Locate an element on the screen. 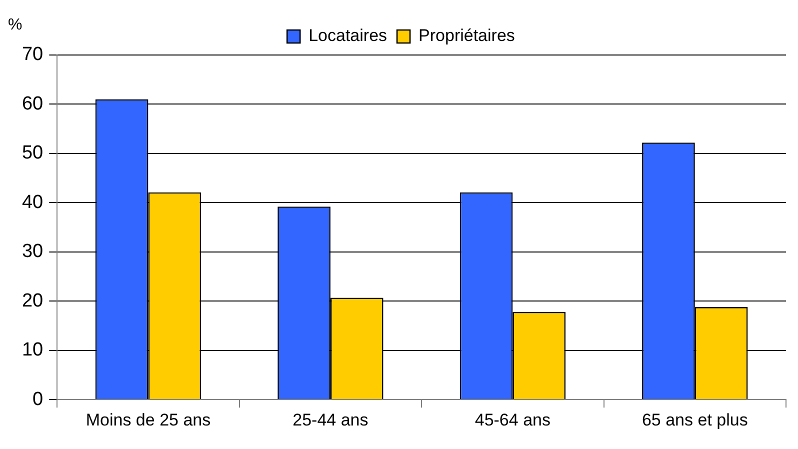 Image resolution: width=798 pixels, height=449 pixels. y-axis-title: % is located at coordinates (15, 25).